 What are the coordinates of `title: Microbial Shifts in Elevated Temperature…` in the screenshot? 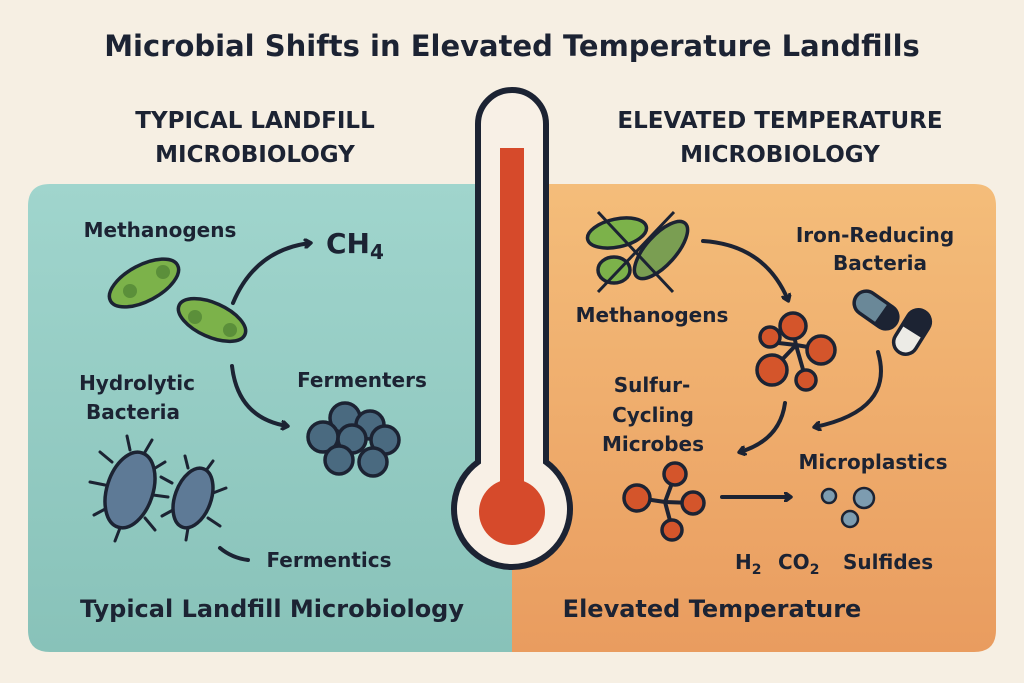 It's located at (512, 46).